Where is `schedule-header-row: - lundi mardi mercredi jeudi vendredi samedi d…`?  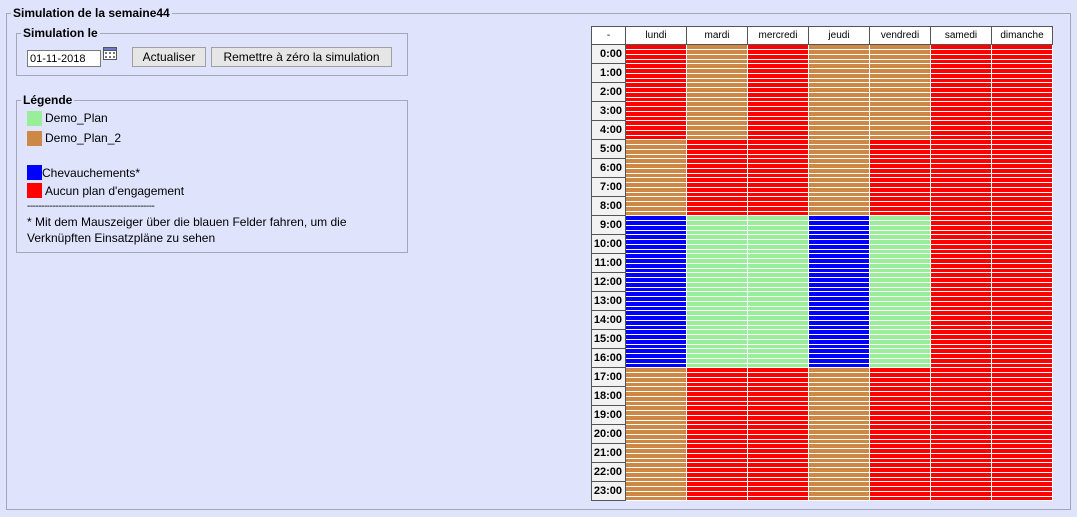
schedule-header-row: - lundi mardi mercredi jeudi vendredi samedi d… is located at coordinates (822, 35).